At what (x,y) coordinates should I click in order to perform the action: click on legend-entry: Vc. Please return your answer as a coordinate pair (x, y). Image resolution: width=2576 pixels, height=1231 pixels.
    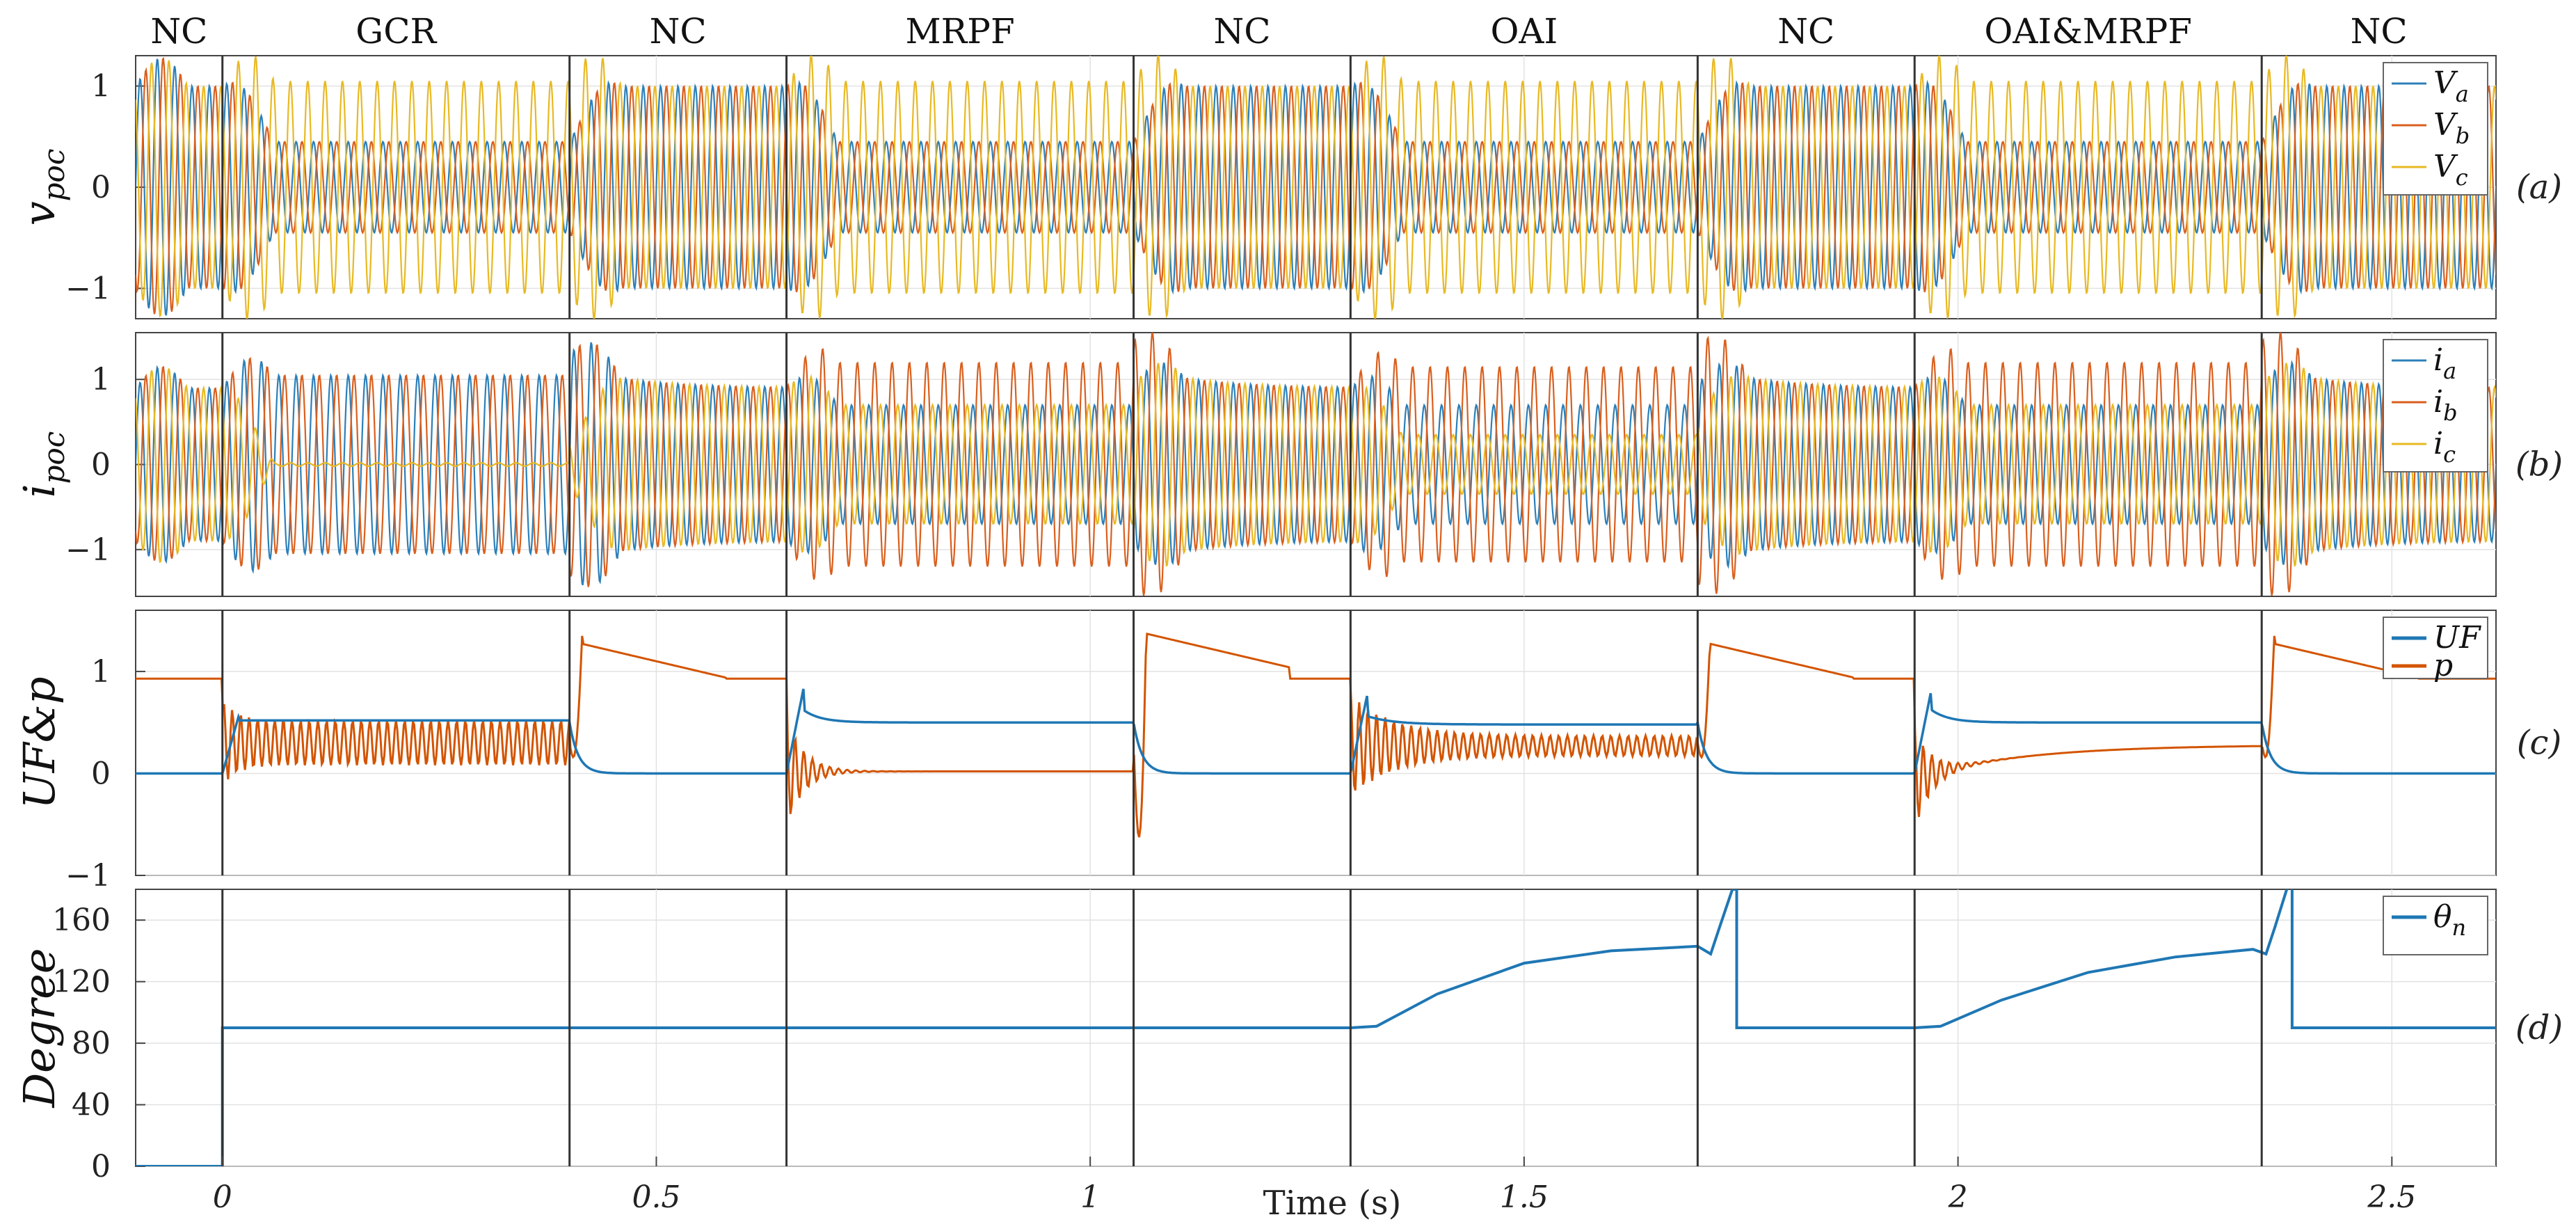
    Looking at the image, I should click on (2450, 170).